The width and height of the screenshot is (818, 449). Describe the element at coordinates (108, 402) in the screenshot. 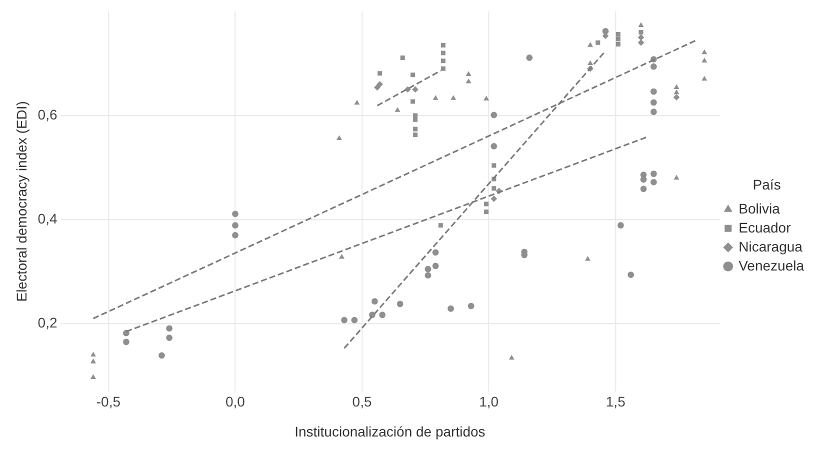

I see `x-tick-label: -0,5` at that location.